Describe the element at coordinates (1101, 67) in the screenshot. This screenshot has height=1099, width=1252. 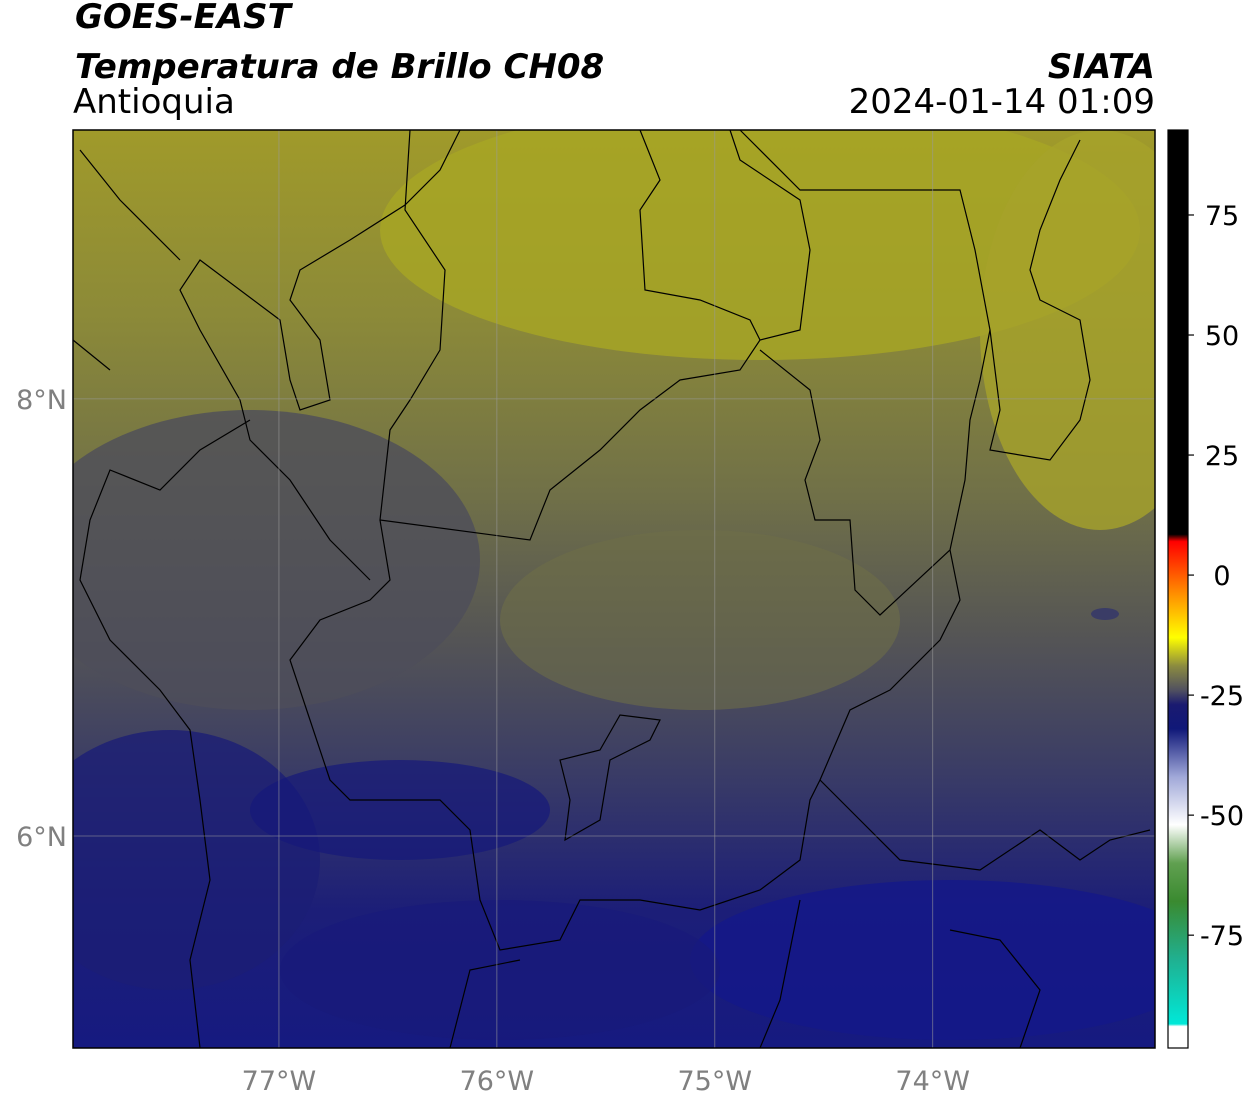
I see `source: SIATA` at that location.